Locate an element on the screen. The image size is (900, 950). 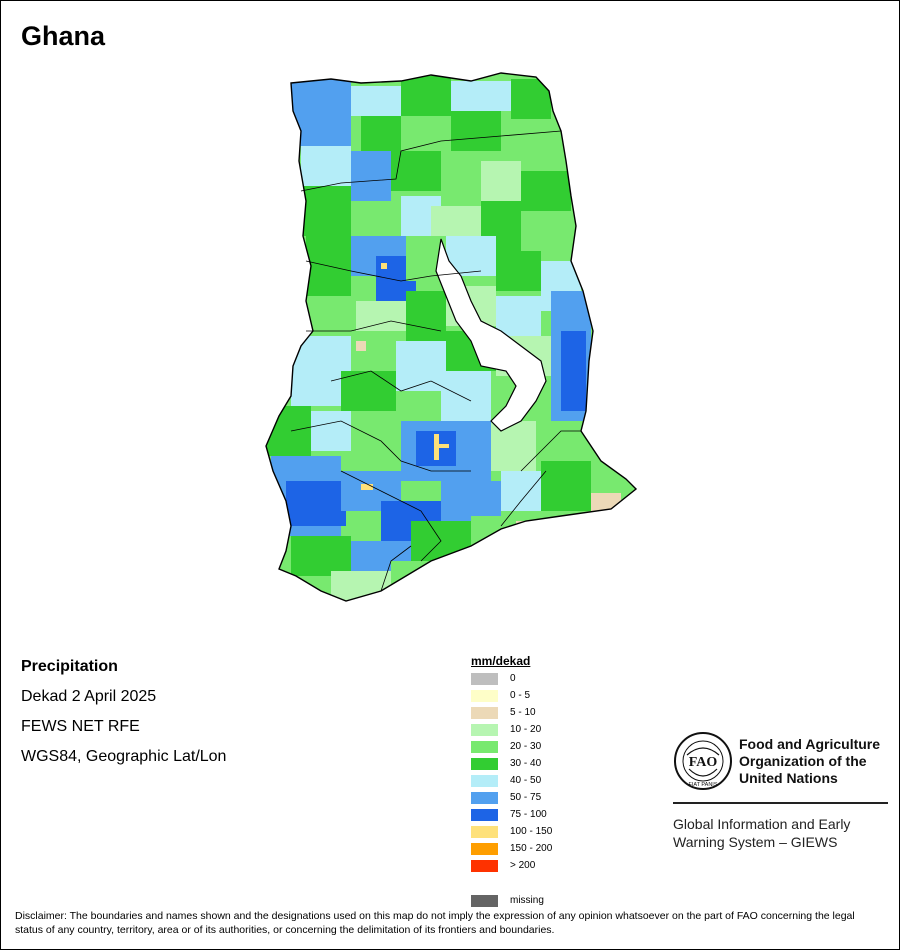
divider is located at coordinates (780, 803).